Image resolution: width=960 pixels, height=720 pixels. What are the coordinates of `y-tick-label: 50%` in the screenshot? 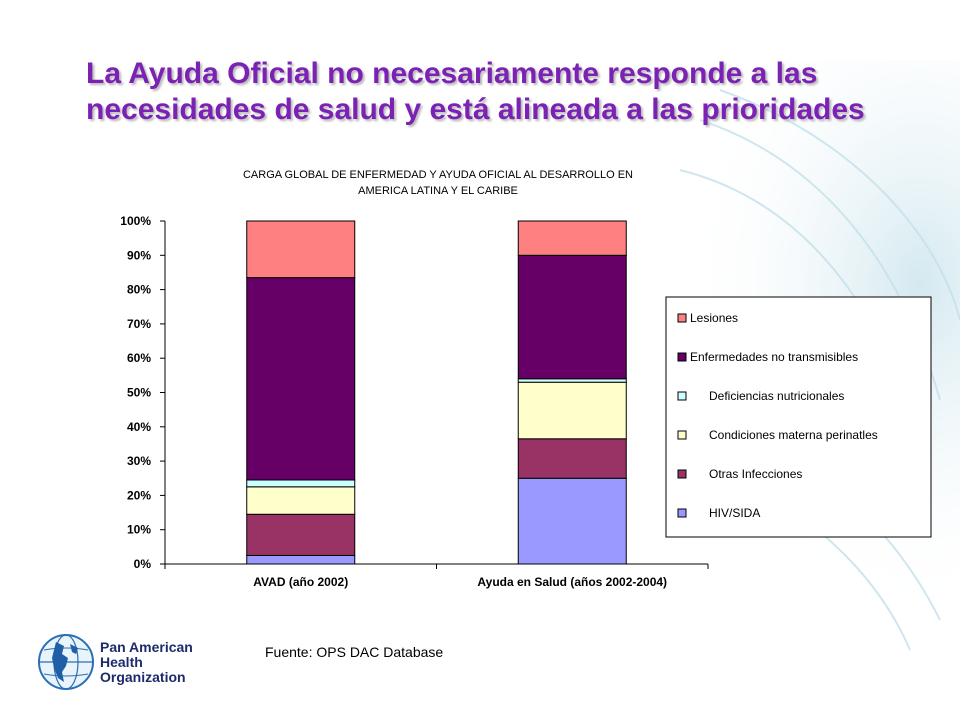 It's located at (139, 393).